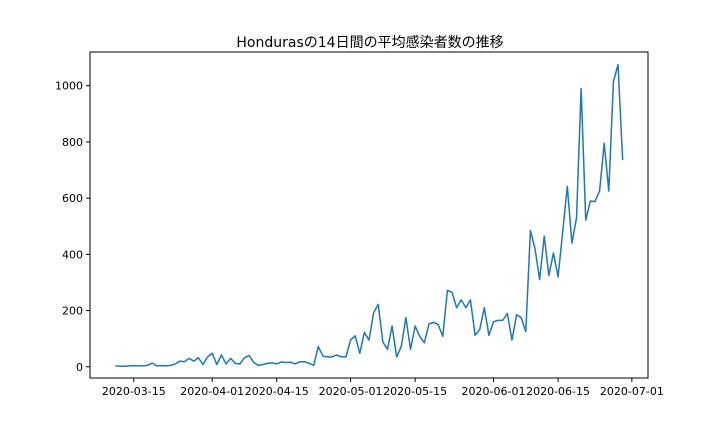  Describe the element at coordinates (212, 391) in the screenshot. I see `x-tick-label: 2020-04-01` at that location.